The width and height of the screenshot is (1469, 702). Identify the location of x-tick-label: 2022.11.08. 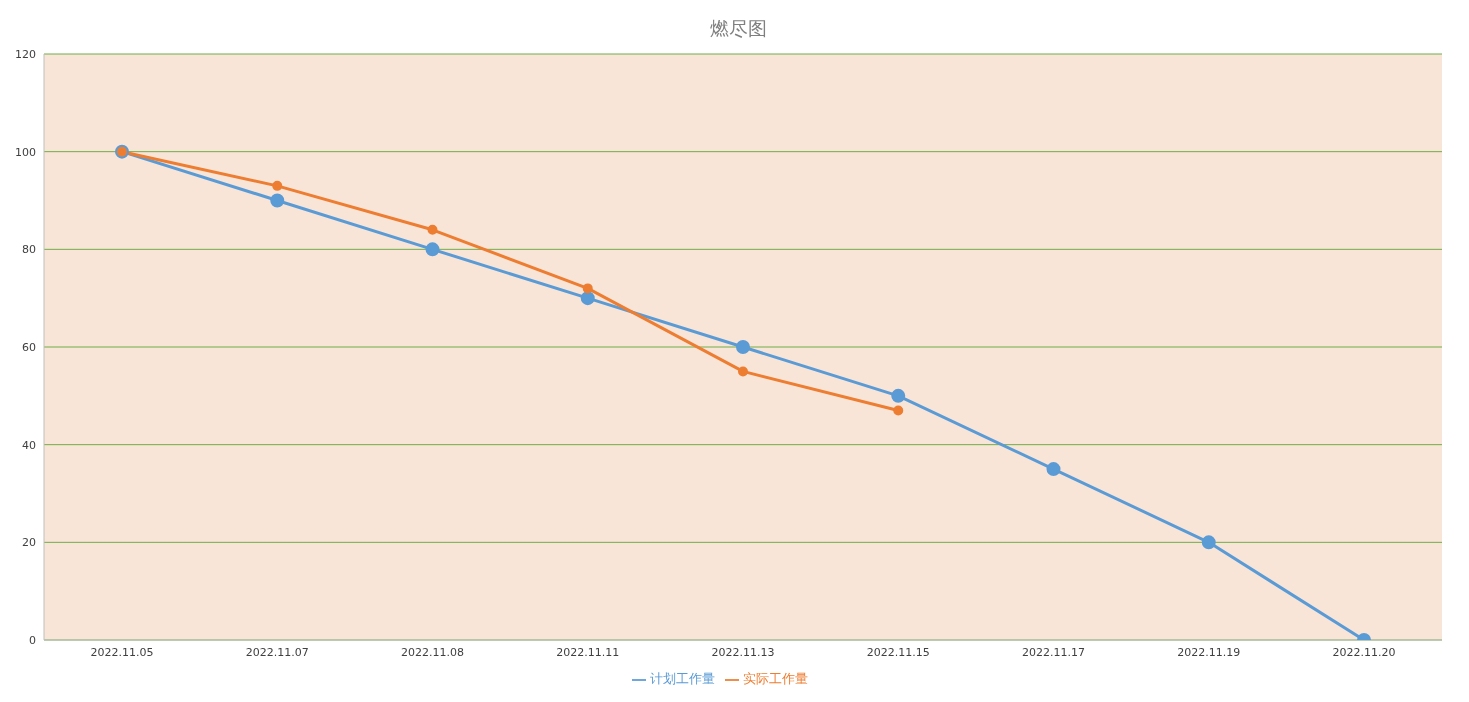
(432, 652).